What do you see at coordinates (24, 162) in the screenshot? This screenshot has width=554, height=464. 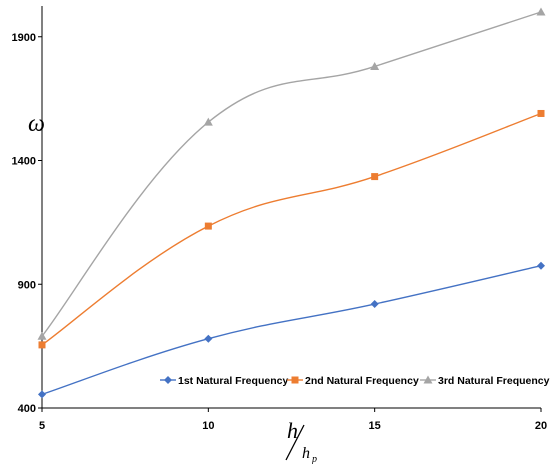 I see `y-tick-label: 1400` at bounding box center [24, 162].